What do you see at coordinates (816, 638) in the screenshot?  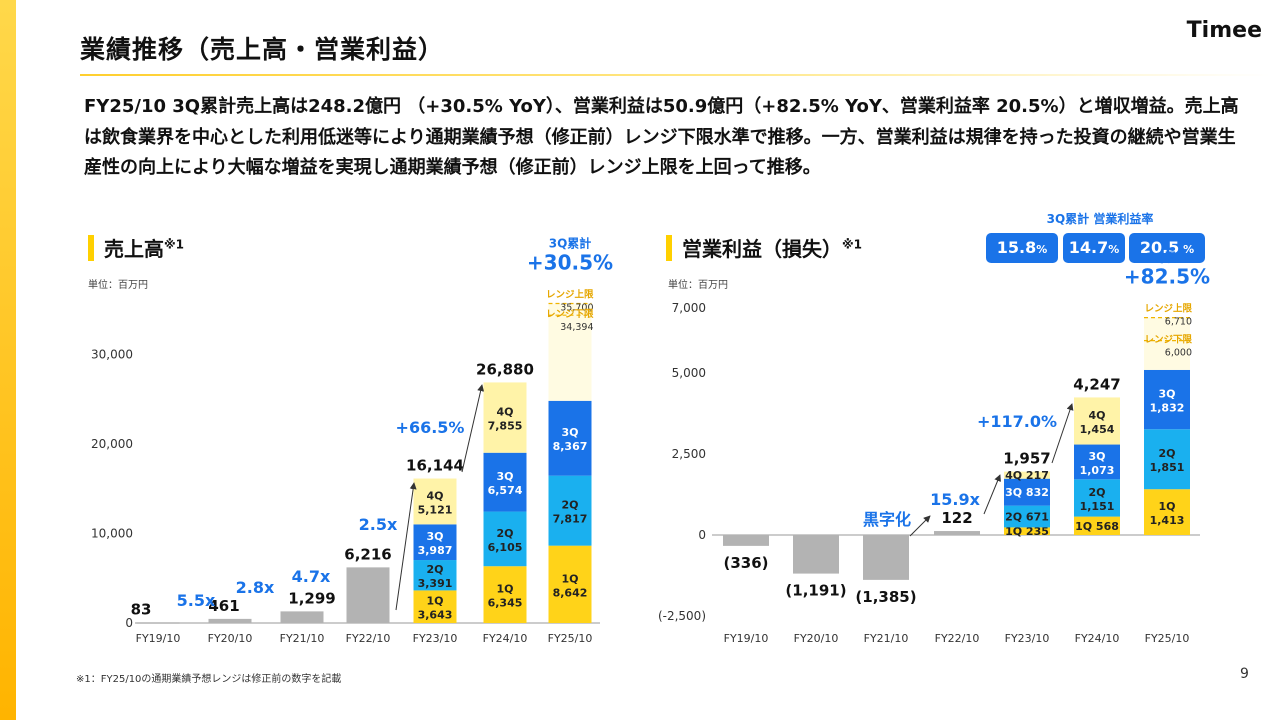 I see `profit-x-label: FY20/10` at bounding box center [816, 638].